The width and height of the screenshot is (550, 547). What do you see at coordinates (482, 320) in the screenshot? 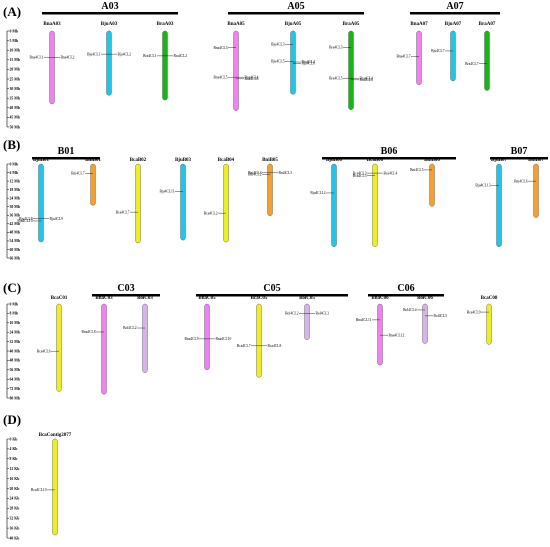
I see `chromosome-bcac08: BcaC08 Bca4CL9` at bounding box center [482, 320].